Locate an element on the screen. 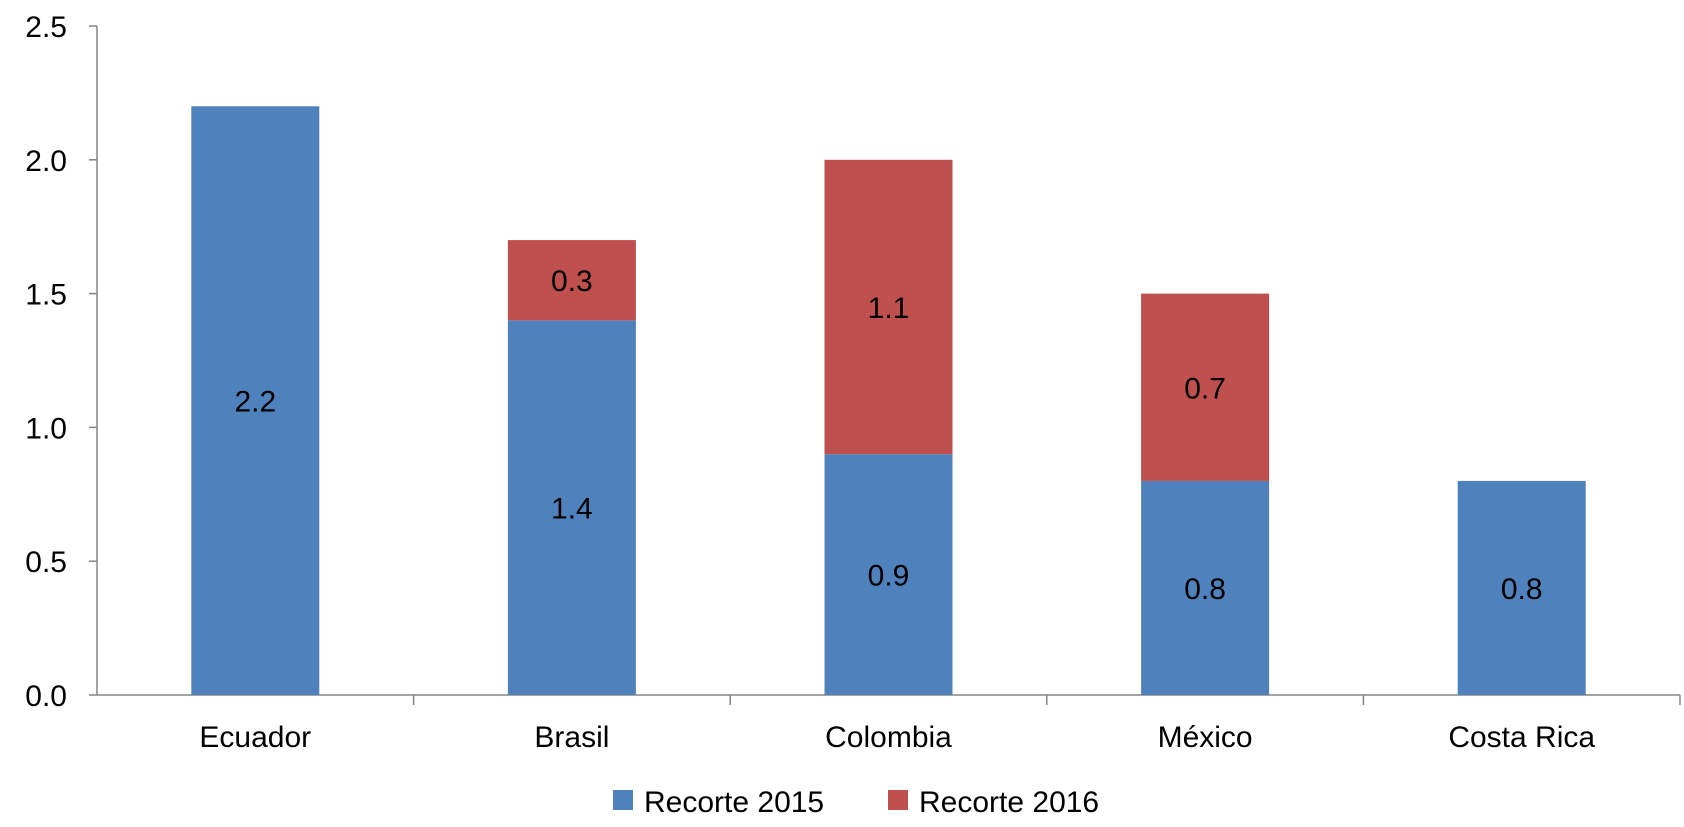 The height and width of the screenshot is (827, 1684). y-tick-label: 0.5 is located at coordinates (46, 562).